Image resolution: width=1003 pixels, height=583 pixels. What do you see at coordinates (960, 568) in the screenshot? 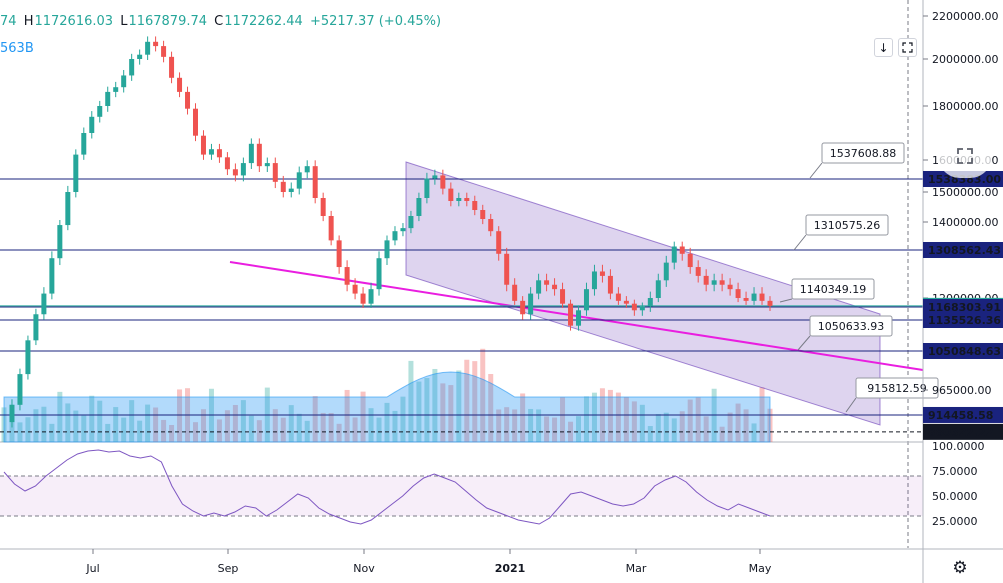
I see `settings-gear-icon: ⚙` at bounding box center [960, 568].